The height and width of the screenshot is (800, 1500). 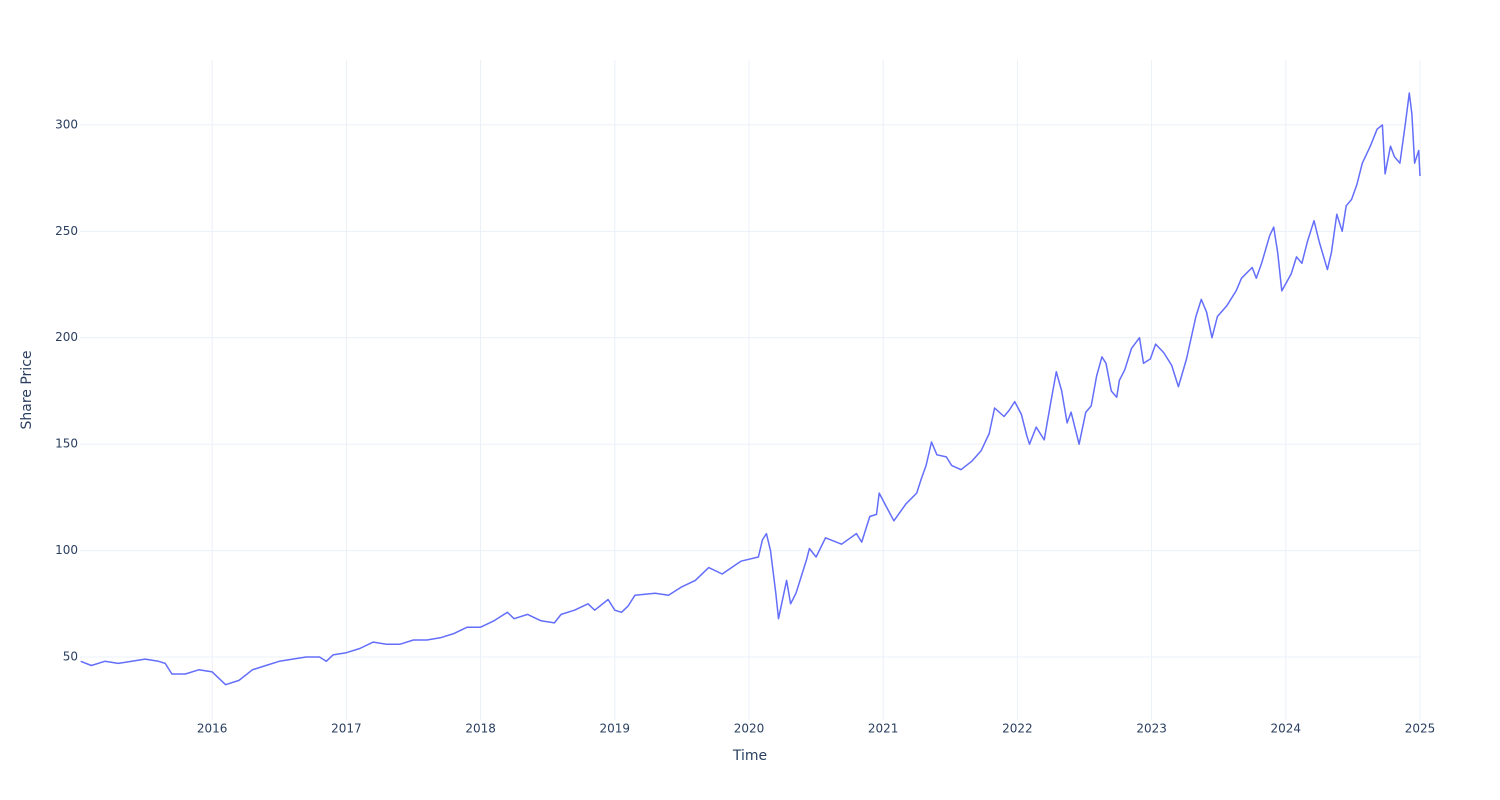 What do you see at coordinates (70, 657) in the screenshot?
I see `y-tick-label: 50` at bounding box center [70, 657].